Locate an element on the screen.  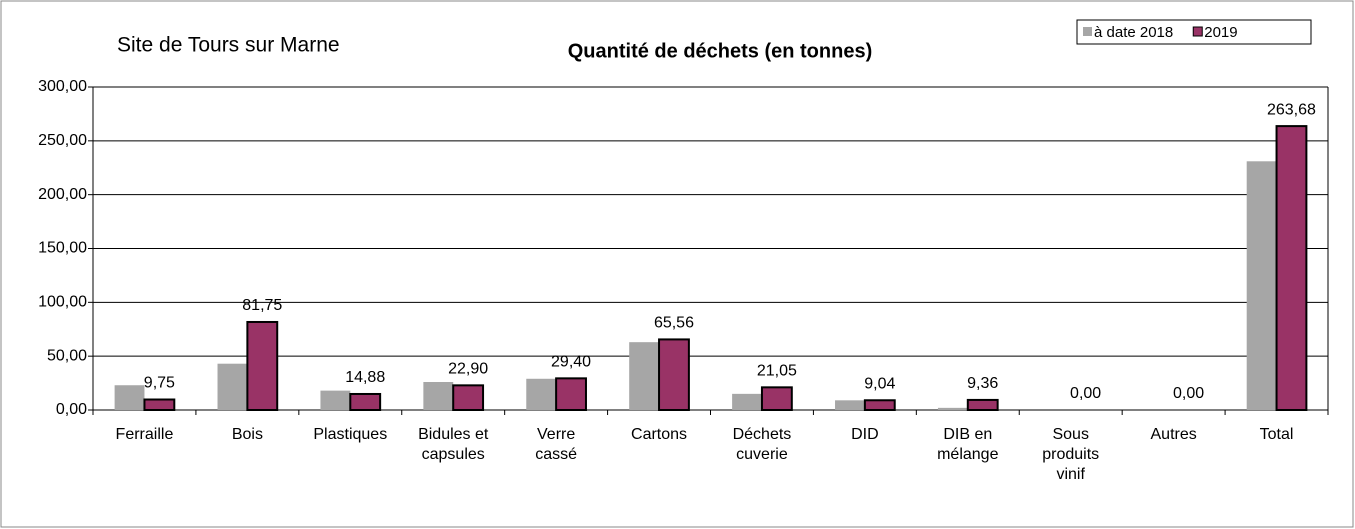
x-tick-label: Déchets cuverie is located at coordinates (762, 444).